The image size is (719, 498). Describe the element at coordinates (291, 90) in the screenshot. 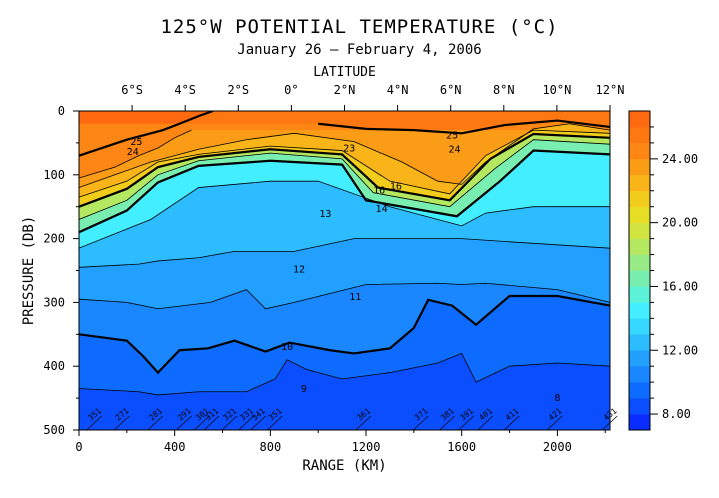

I see `lat-tick-label: 0°` at that location.